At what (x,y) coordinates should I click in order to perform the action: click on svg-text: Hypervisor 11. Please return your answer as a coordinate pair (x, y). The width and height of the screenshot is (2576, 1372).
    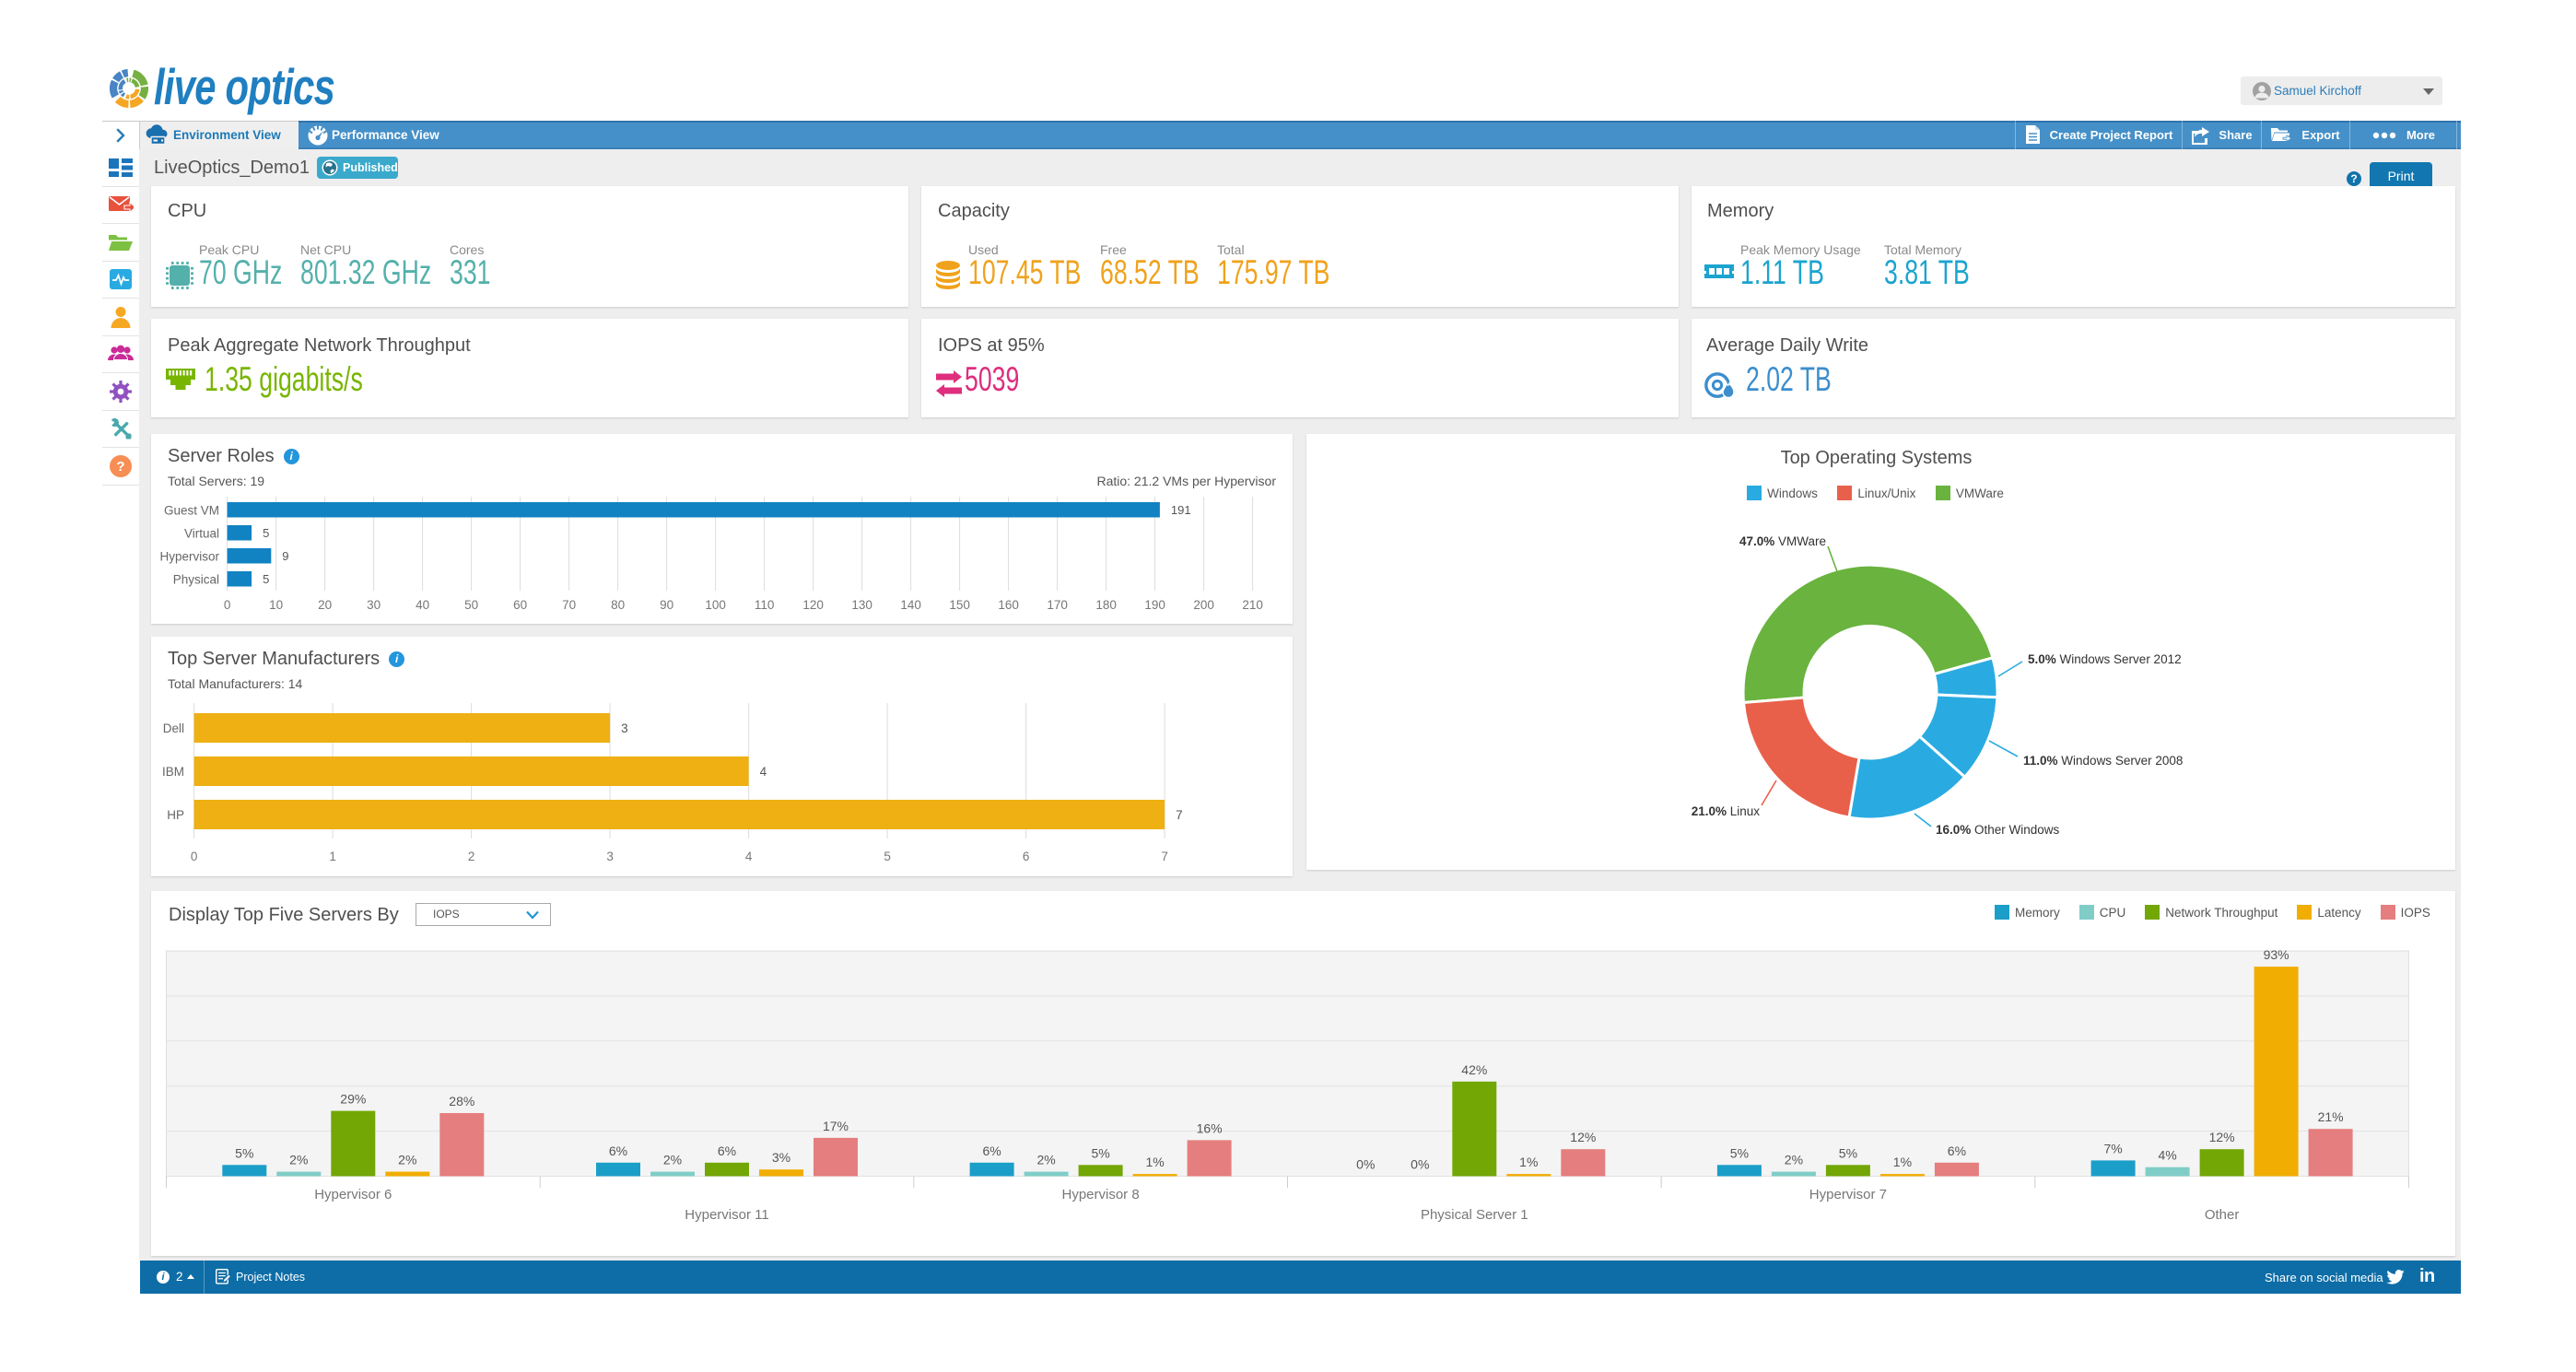
    Looking at the image, I should click on (726, 1215).